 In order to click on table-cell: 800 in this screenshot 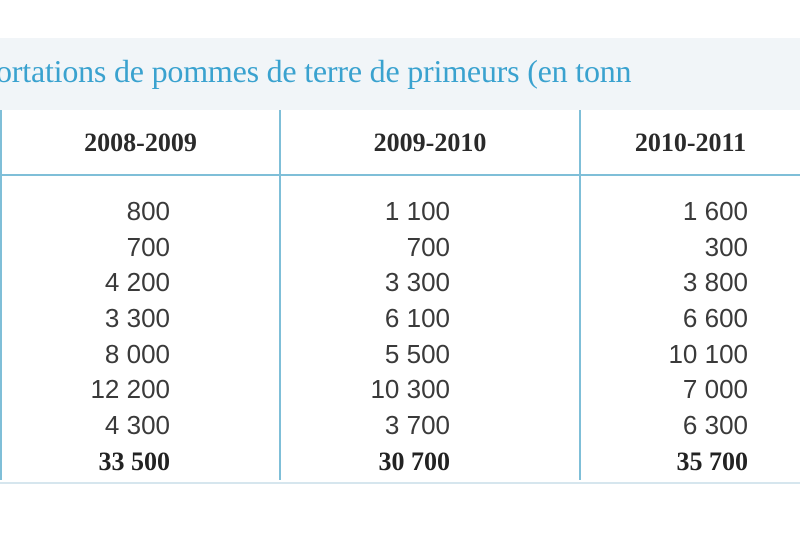, I will do `click(148, 211)`.